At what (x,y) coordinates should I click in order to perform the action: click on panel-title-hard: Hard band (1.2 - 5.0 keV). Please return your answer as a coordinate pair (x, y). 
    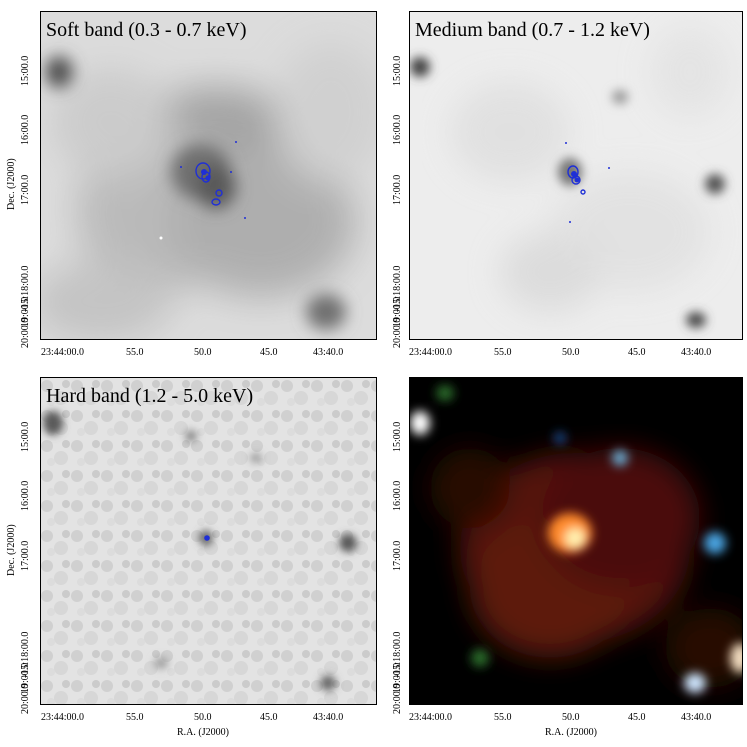
    Looking at the image, I should click on (150, 396).